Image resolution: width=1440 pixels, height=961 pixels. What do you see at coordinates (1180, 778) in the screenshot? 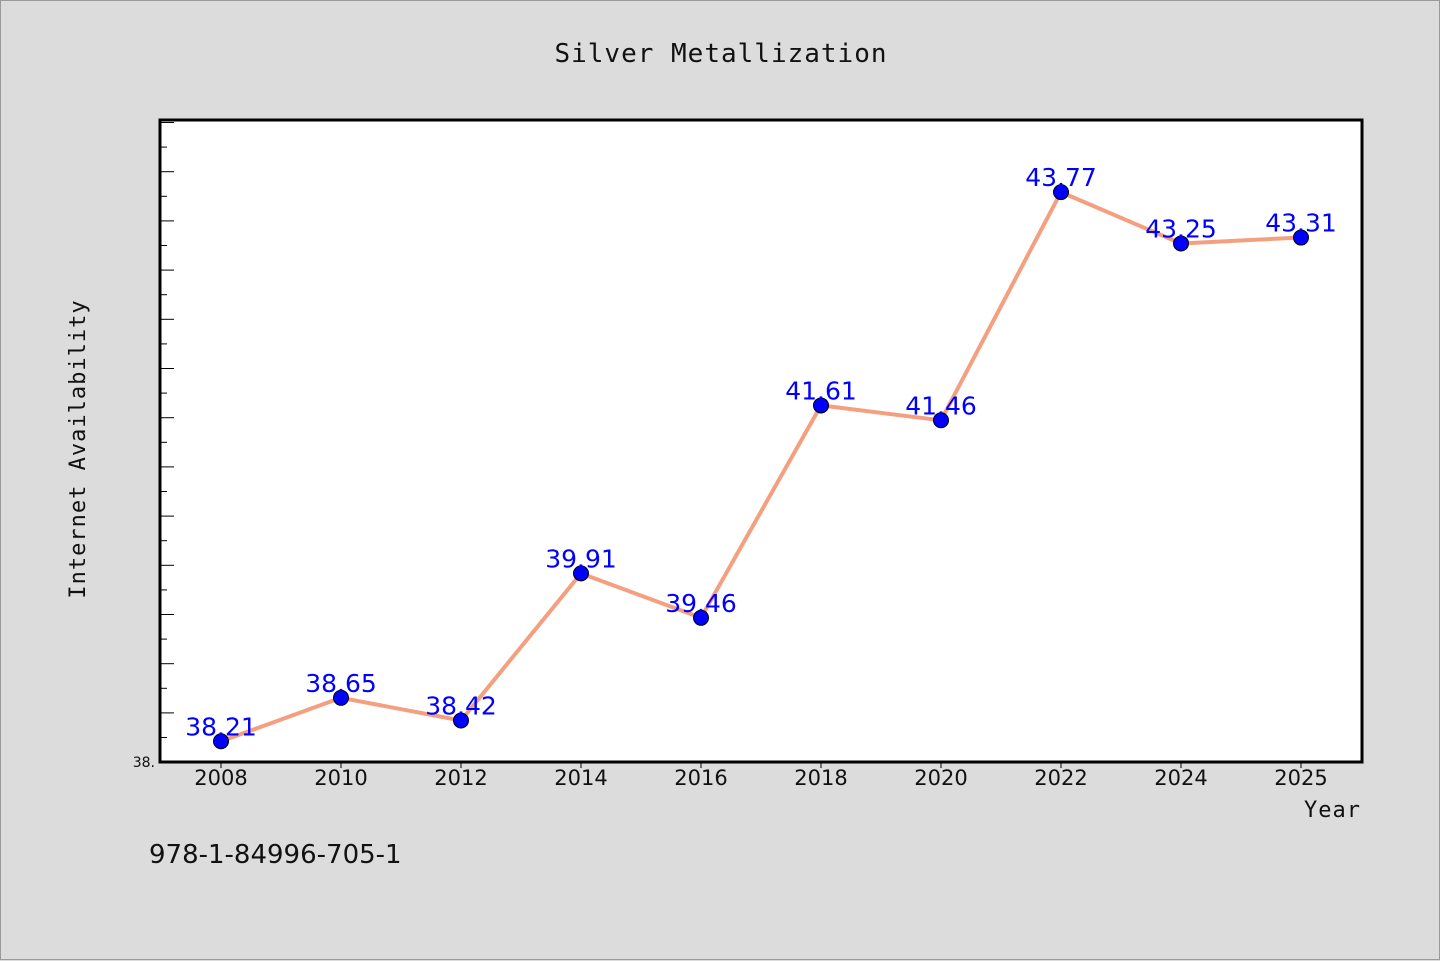
I see `x-tick-label: 2024` at bounding box center [1180, 778].